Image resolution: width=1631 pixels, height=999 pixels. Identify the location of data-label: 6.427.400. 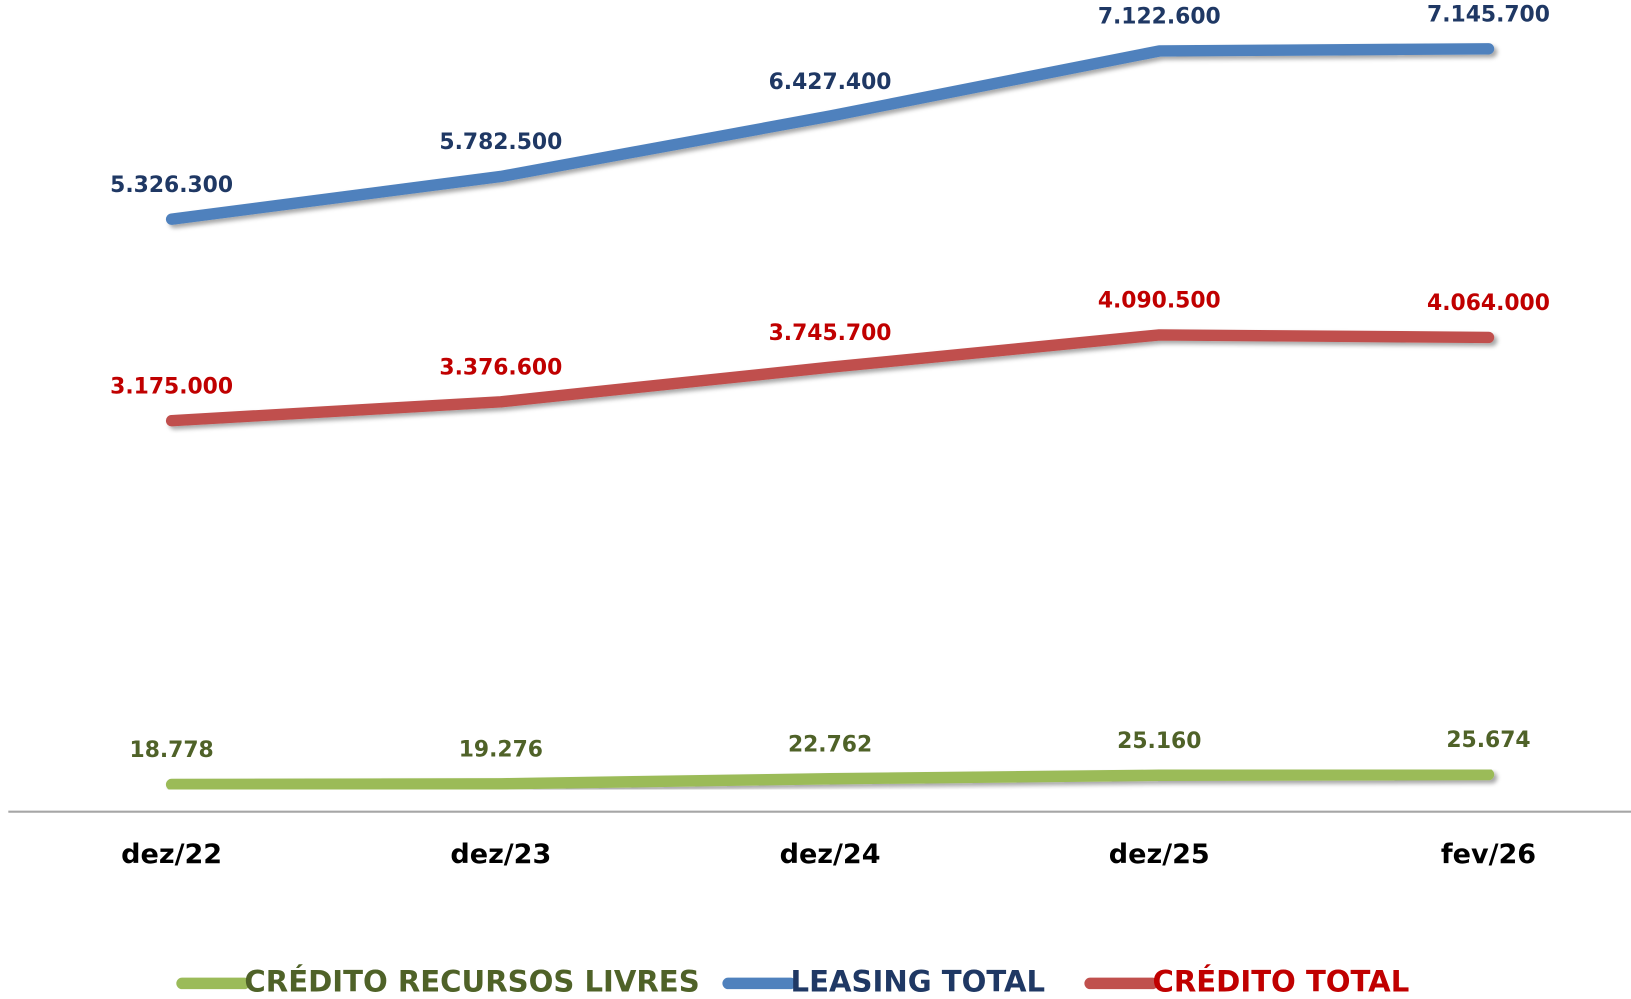
(830, 82).